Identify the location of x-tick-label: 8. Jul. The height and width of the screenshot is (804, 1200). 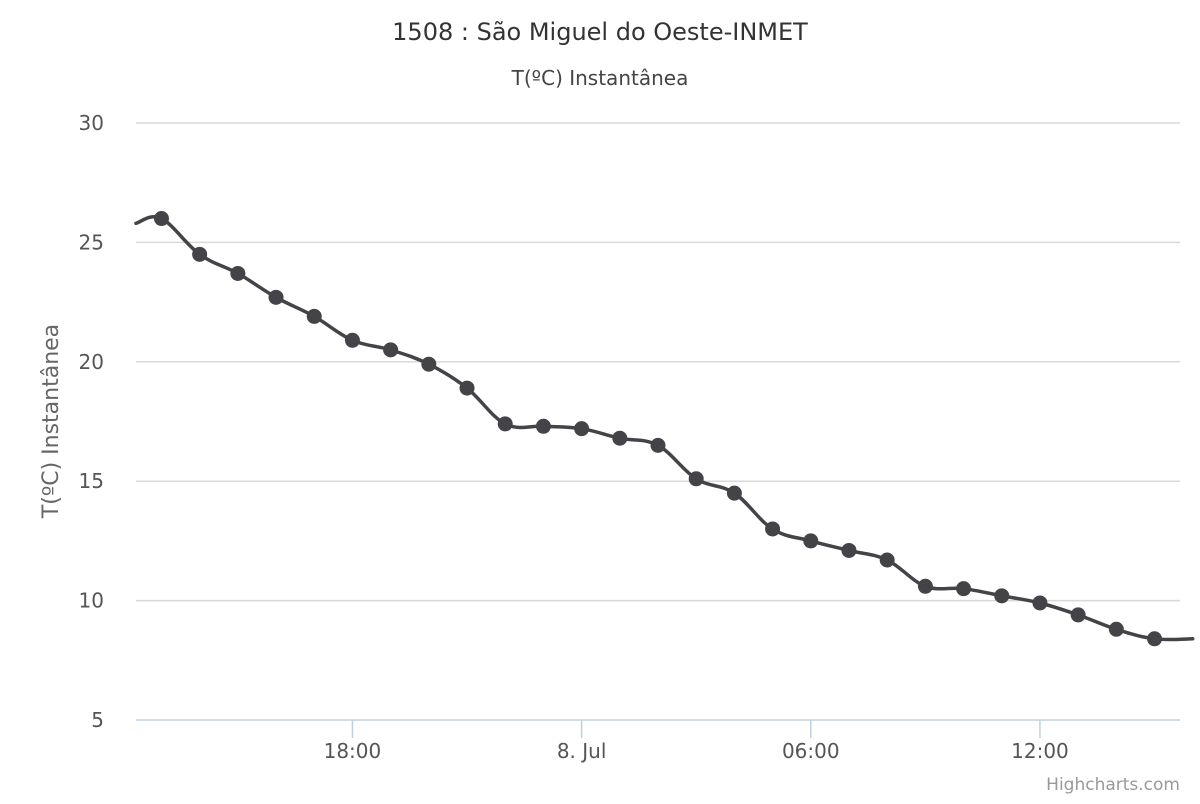
(582, 751).